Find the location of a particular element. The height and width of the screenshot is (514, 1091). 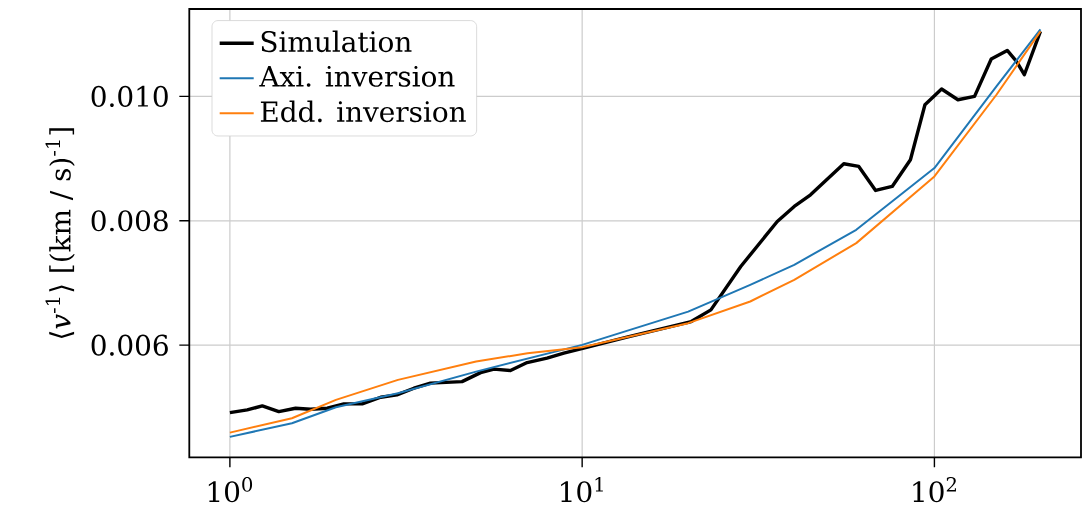

y-tick-label: 0.010 is located at coordinates (129, 96).